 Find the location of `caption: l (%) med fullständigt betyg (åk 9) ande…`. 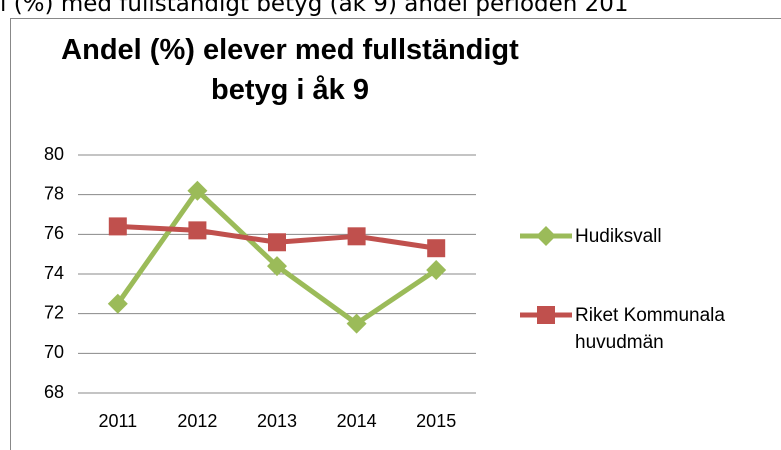

caption: l (%) med fullständigt betyg (åk 9) ande… is located at coordinates (314, 8).